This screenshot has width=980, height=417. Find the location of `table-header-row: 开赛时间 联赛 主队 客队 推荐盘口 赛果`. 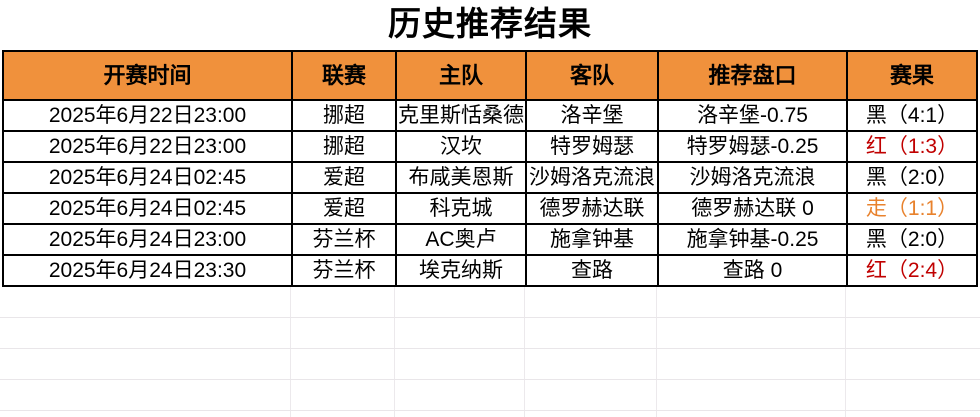

table-header-row: 开赛时间 联赛 主队 客队 推荐盘口 赛果 is located at coordinates (490, 76).